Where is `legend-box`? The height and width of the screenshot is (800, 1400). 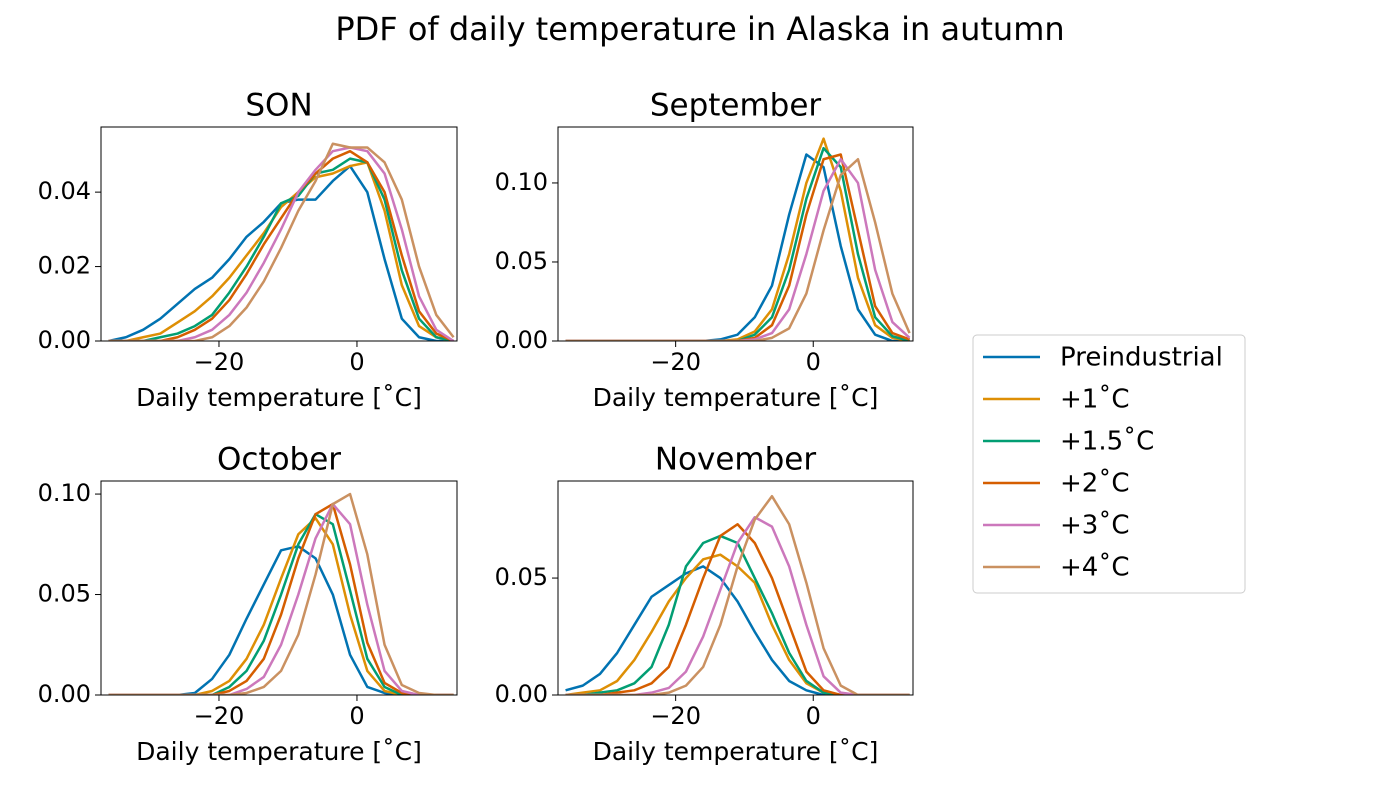 legend-box is located at coordinates (1109, 464).